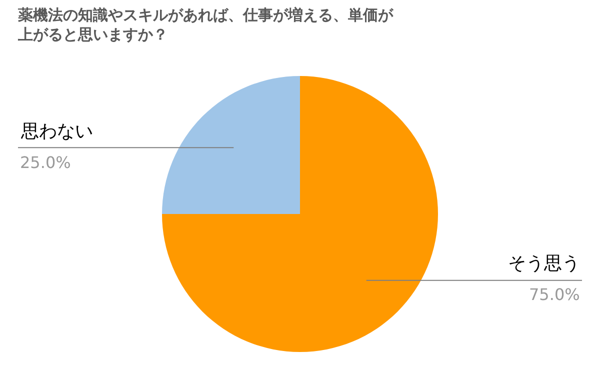  What do you see at coordinates (45, 162) in the screenshot?
I see `data-label: 25.0%` at bounding box center [45, 162].